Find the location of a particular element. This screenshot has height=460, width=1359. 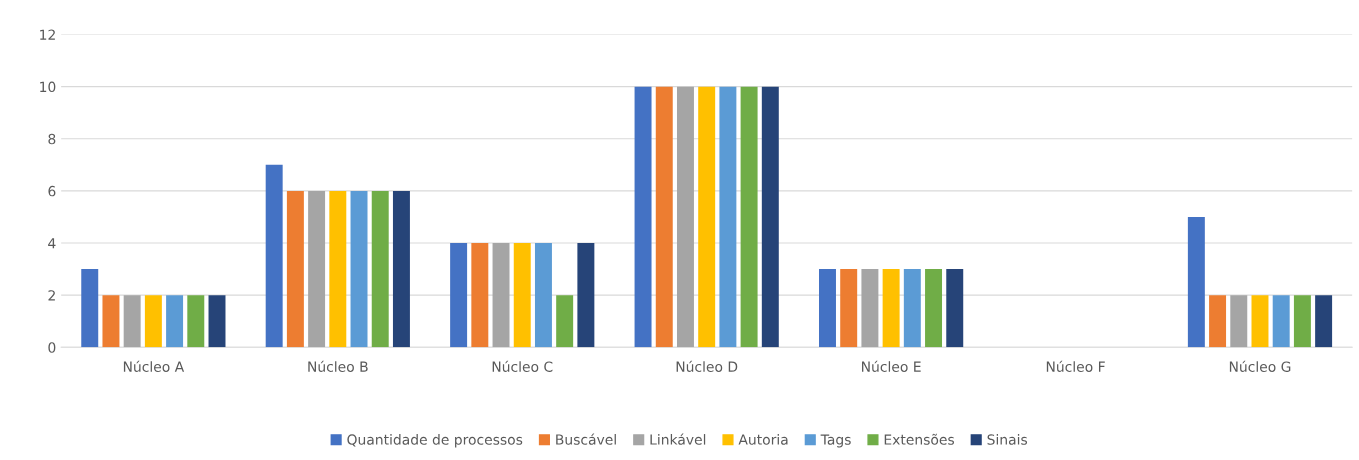

x-tick-label: Núcleo C is located at coordinates (522, 366).